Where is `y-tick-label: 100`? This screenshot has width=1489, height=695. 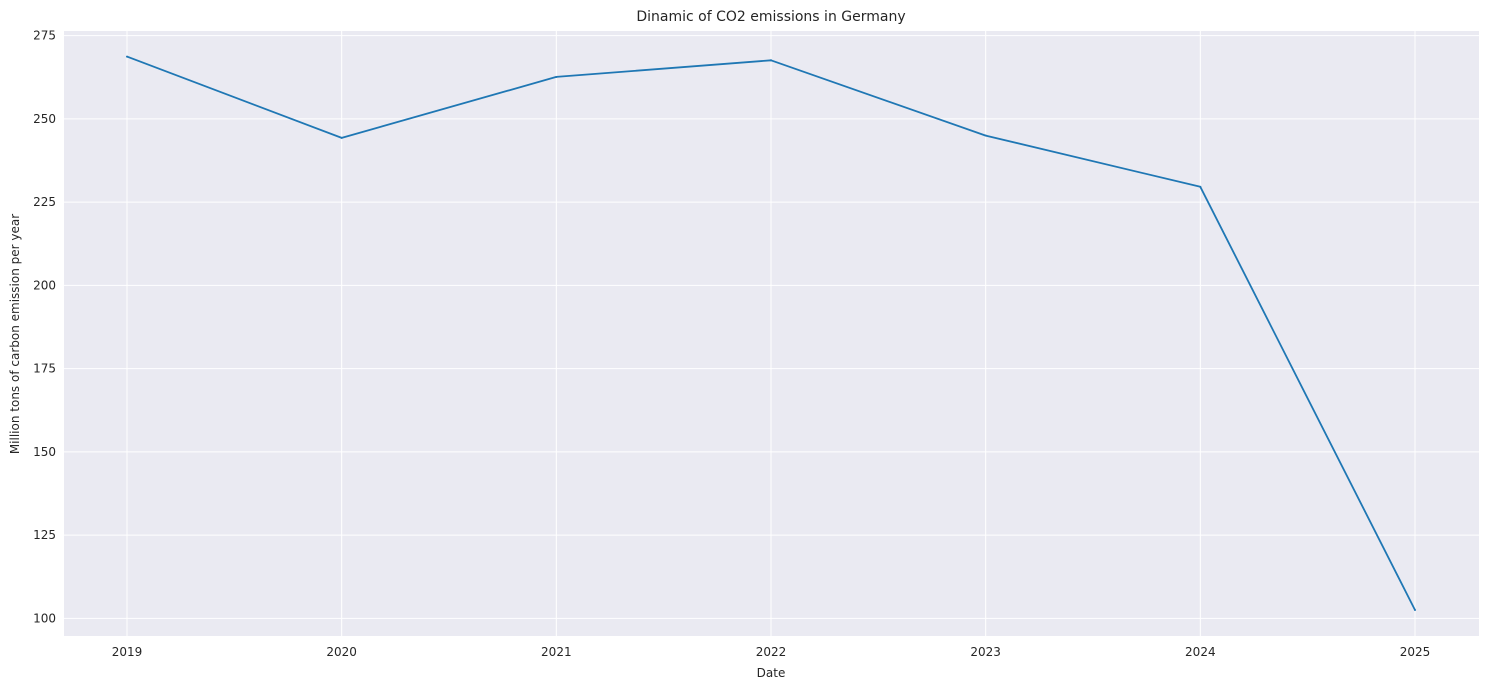 y-tick-label: 100 is located at coordinates (44, 618).